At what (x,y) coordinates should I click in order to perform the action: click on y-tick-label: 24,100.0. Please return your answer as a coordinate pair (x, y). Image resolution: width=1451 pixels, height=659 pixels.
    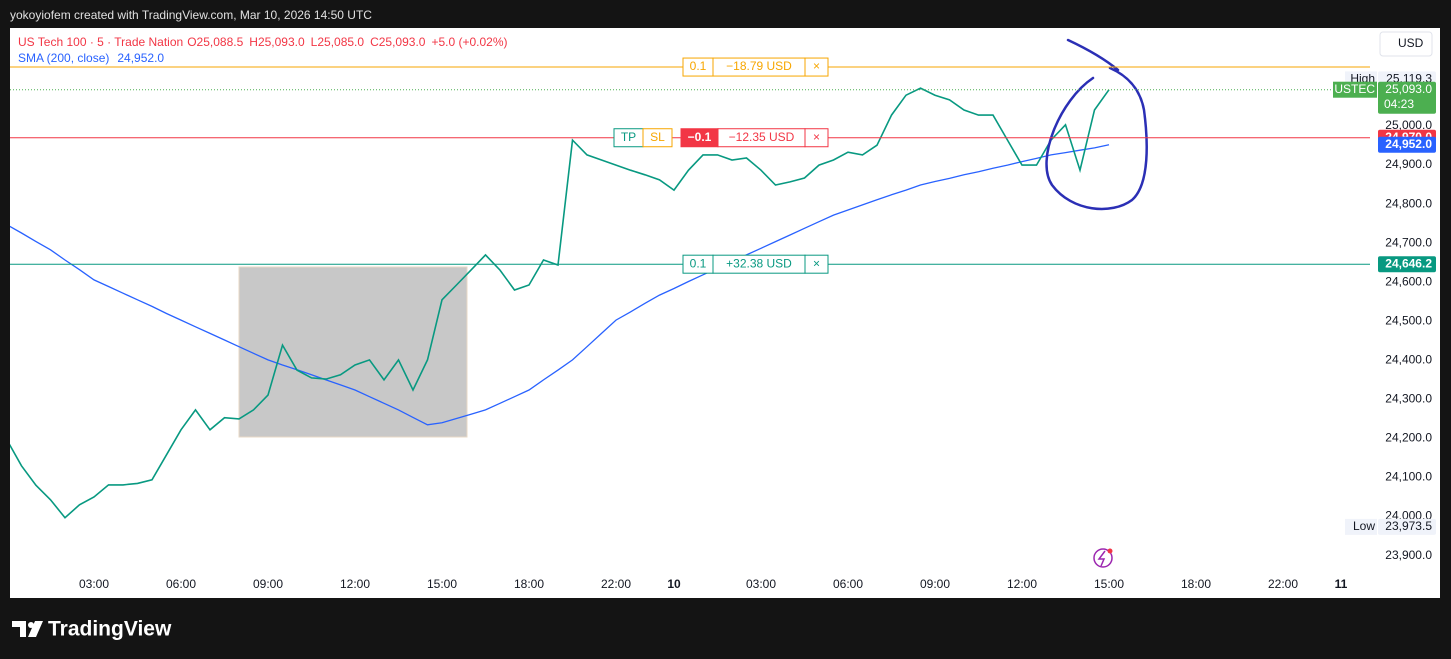
    Looking at the image, I should click on (1408, 477).